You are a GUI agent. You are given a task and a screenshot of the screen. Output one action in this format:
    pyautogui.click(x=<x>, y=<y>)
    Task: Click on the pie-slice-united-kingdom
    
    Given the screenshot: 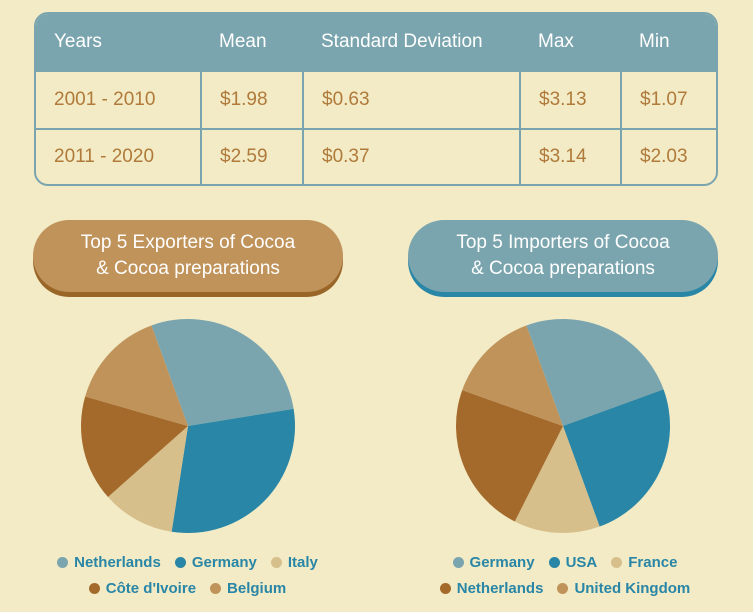 What is the action you would take?
    pyautogui.click(x=512, y=375)
    